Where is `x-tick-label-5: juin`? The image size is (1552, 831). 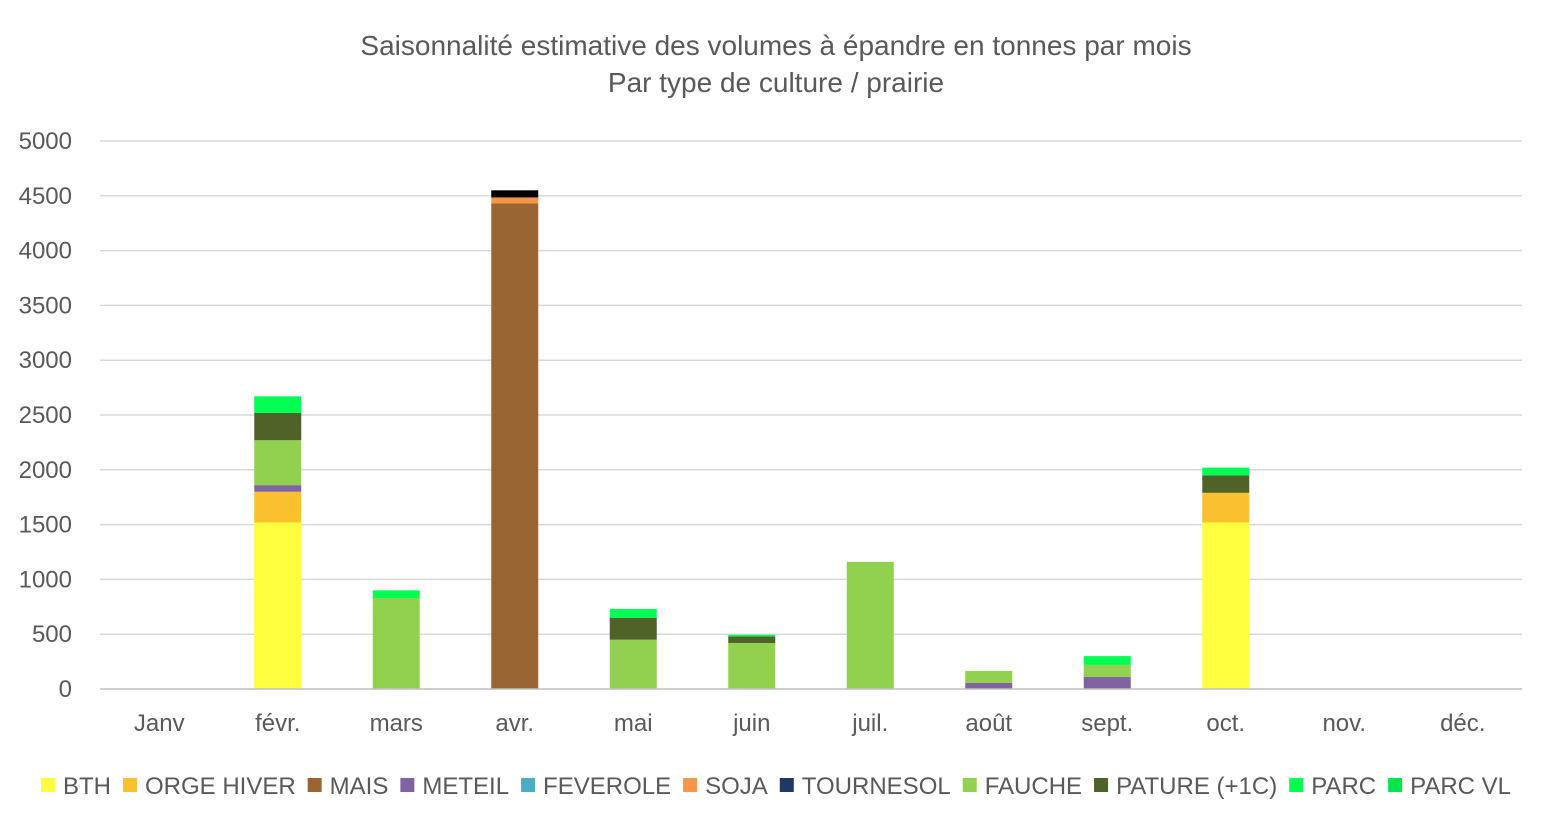 x-tick-label-5: juin is located at coordinates (751, 723).